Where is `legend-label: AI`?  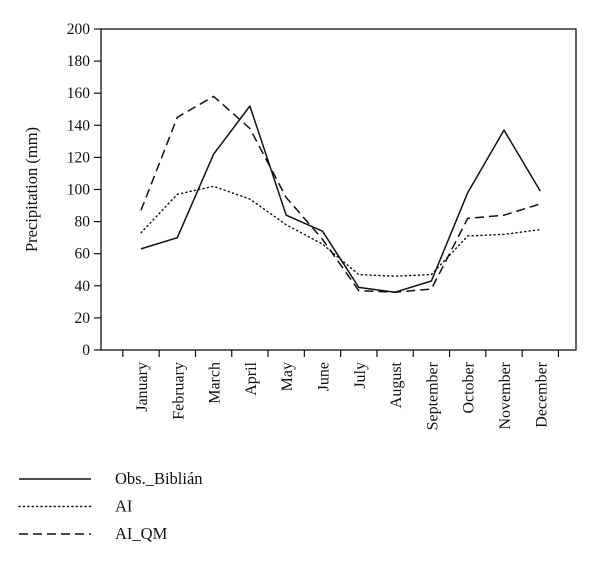
legend-label: AI is located at coordinates (123, 506).